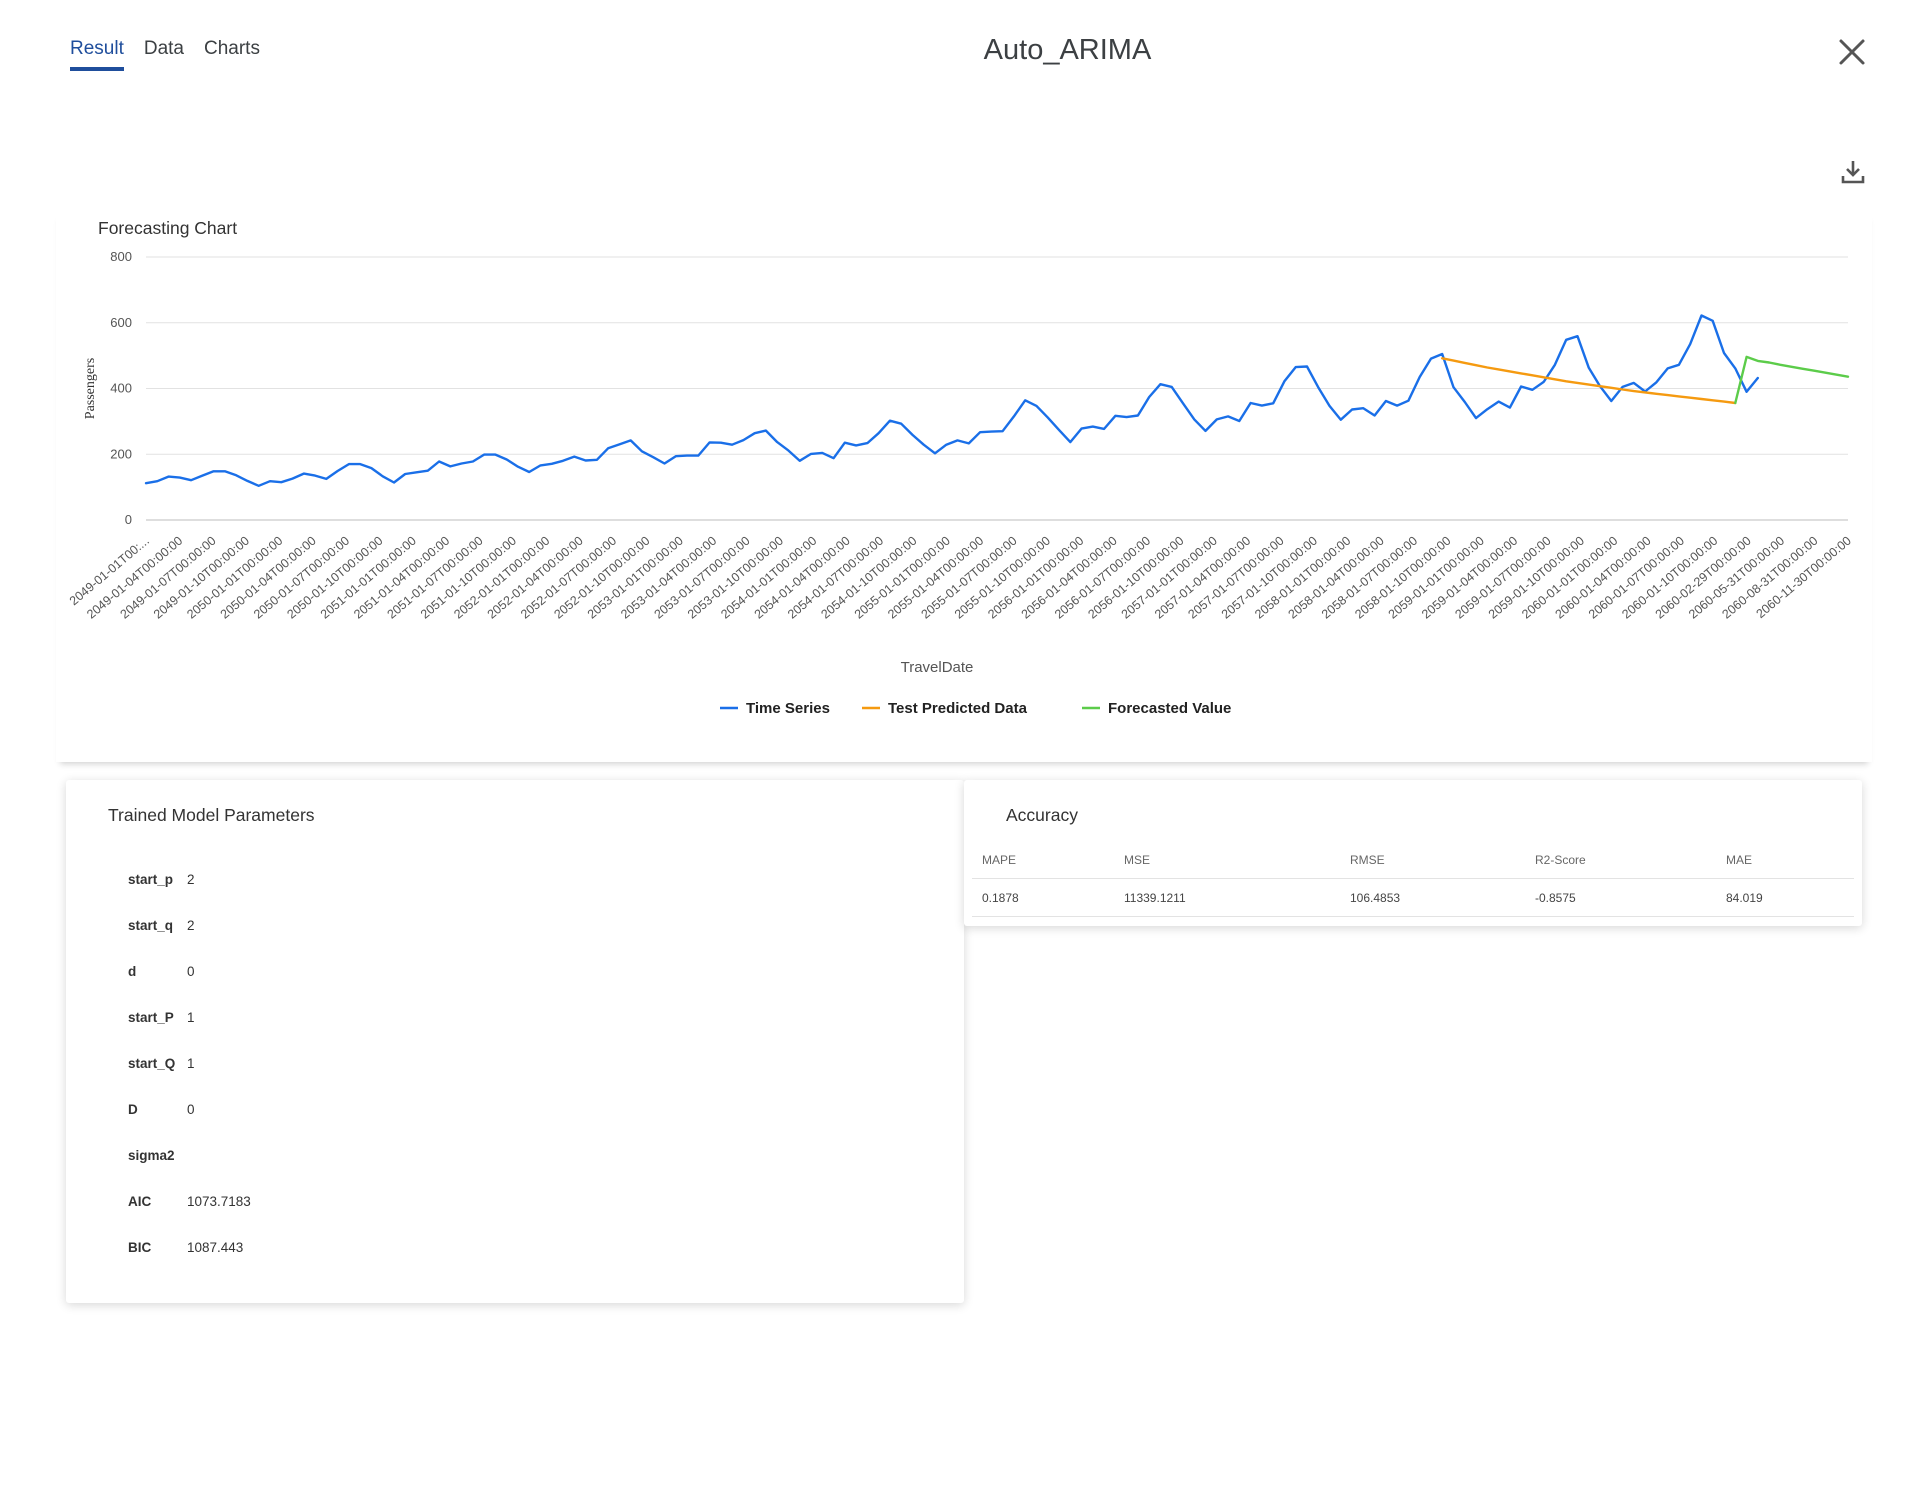  What do you see at coordinates (1227, 897) in the screenshot?
I see `value-mse: 11339.1211` at bounding box center [1227, 897].